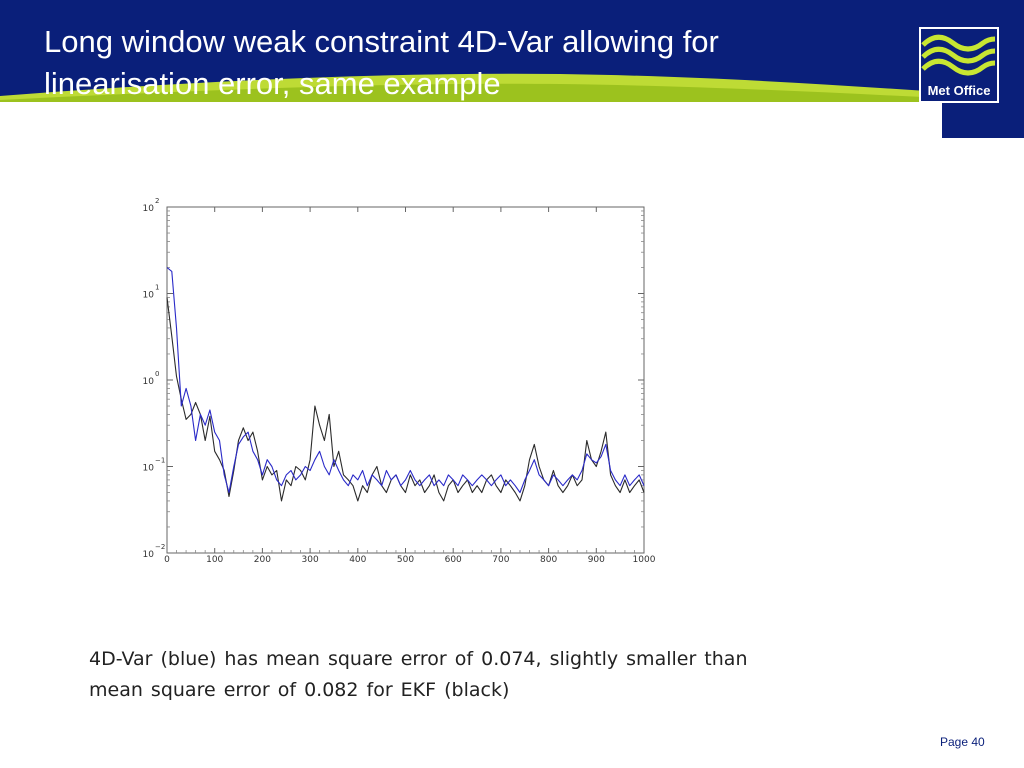  What do you see at coordinates (160, 461) in the screenshot?
I see `y-tick-exponent: −1` at bounding box center [160, 461].